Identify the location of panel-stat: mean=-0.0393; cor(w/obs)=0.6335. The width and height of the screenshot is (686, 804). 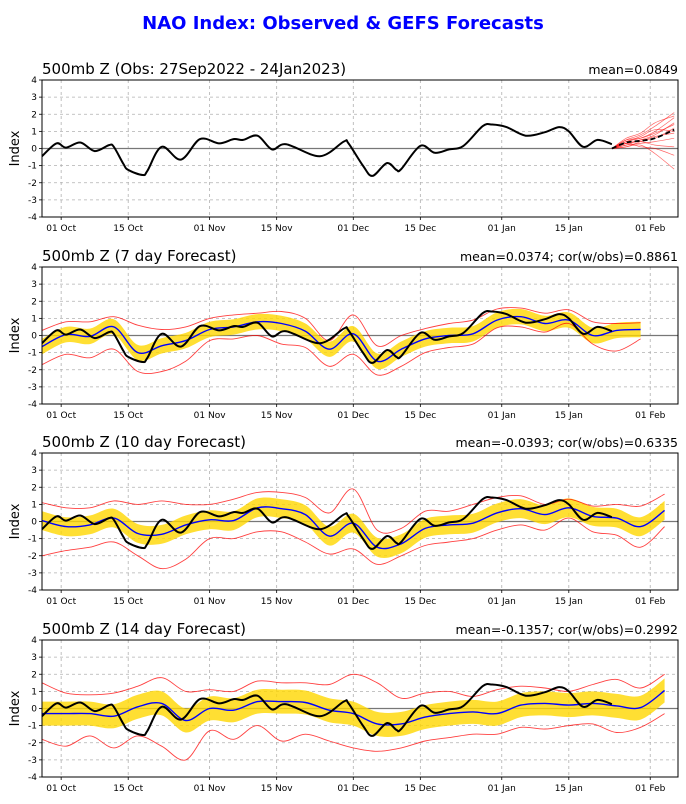
(566, 442).